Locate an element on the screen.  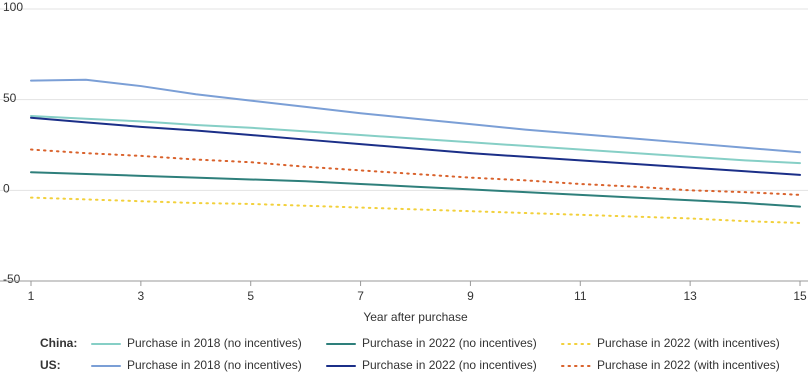
y-tick-label: -50 is located at coordinates (12, 279).